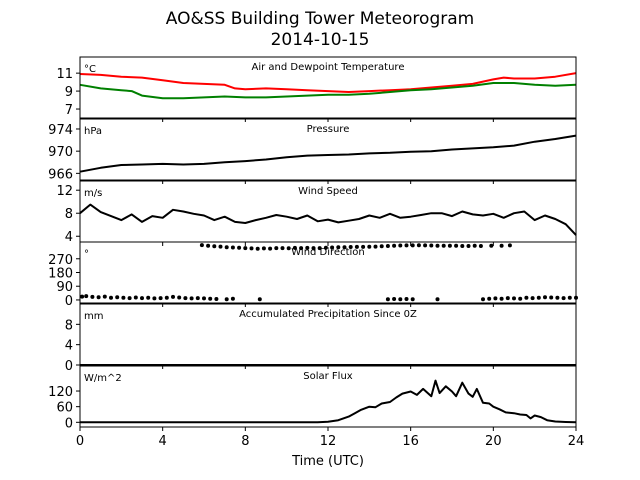  Describe the element at coordinates (80, 441) in the screenshot. I see `x-tick-label: 0` at that location.